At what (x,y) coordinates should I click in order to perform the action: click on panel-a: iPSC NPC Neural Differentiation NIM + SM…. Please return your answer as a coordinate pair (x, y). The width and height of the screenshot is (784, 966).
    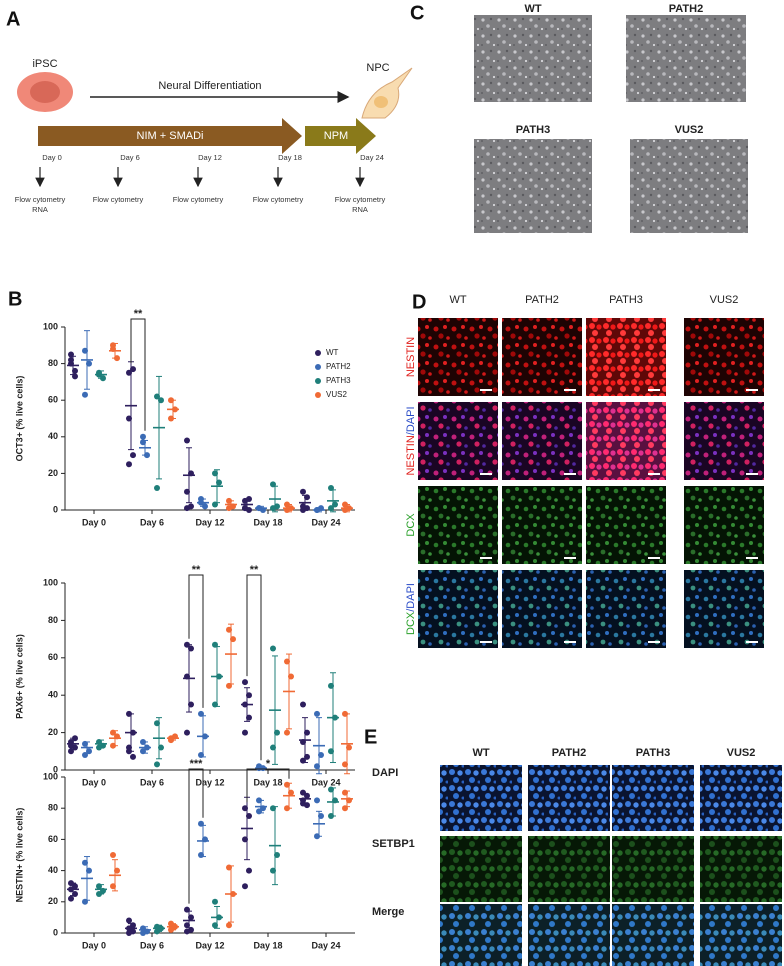
    Looking at the image, I should click on (215, 106).